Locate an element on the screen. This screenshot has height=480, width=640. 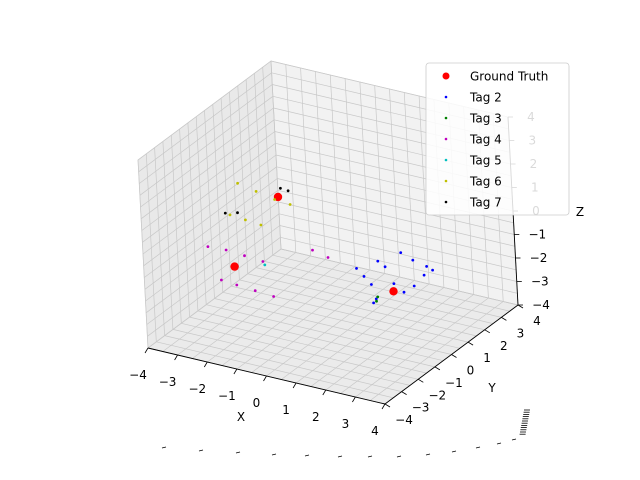
x-tick-label: 4 is located at coordinates (375, 431).